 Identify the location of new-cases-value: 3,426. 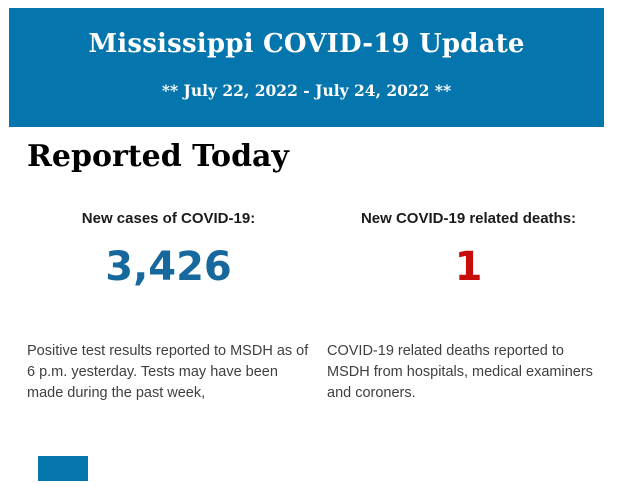
(168, 267).